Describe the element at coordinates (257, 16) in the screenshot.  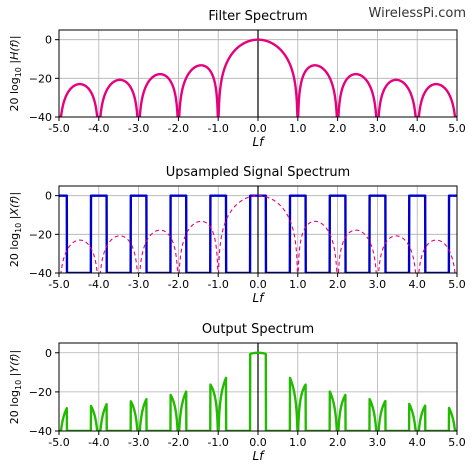
I see `chart-title: Filter Spectrum` at that location.